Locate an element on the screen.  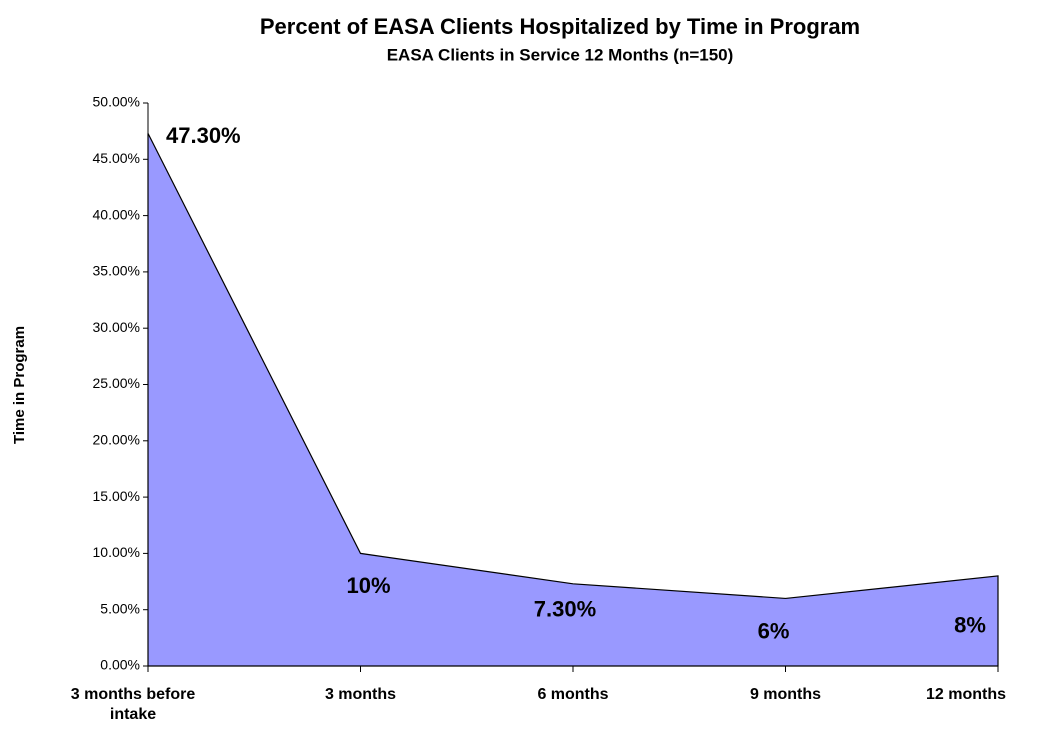
x-tick-label: 12 months is located at coordinates (965, 694).